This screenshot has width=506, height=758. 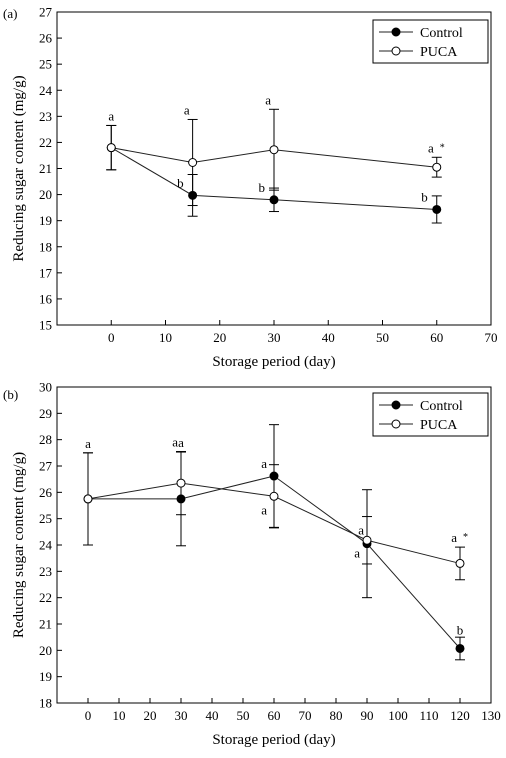 I want to click on y-tick-label: 15, so click(x=45, y=325).